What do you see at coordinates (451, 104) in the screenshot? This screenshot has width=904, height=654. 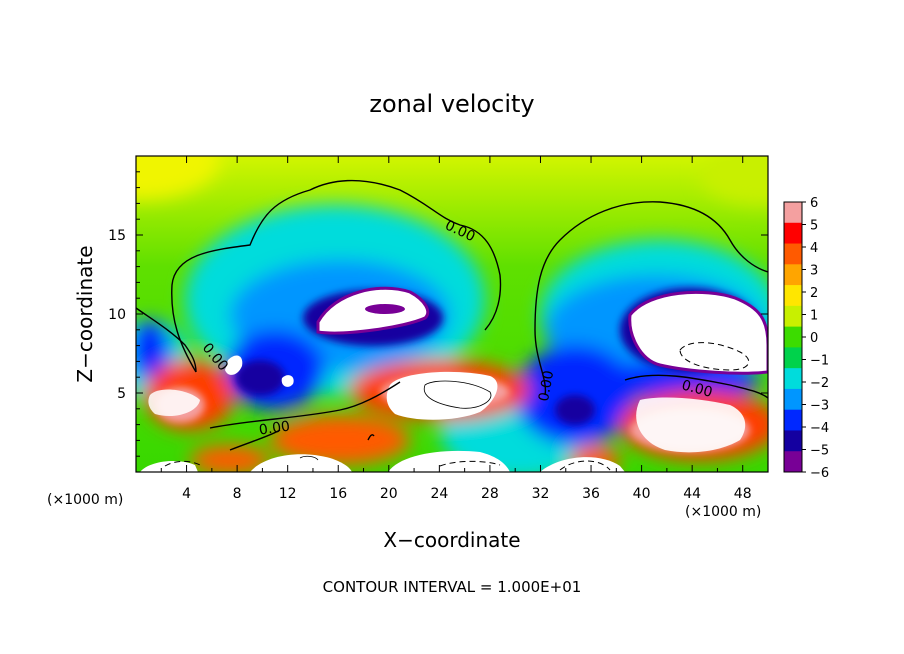 I see `chart-title: zonal velocity` at bounding box center [451, 104].